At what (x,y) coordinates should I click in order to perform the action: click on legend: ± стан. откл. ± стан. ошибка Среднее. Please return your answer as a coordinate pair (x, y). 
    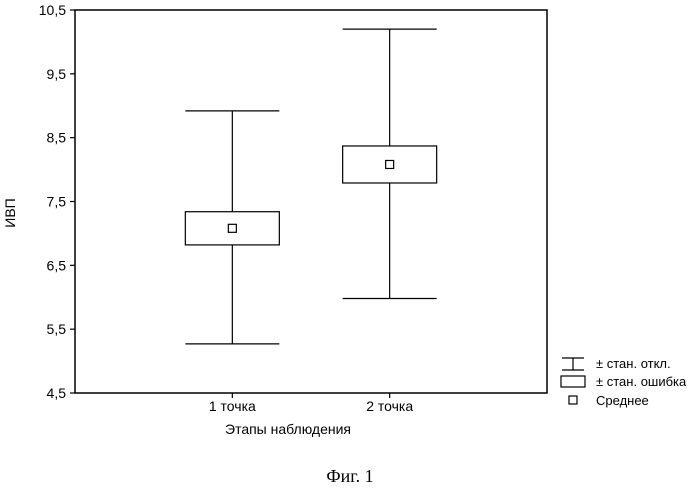
    Looking at the image, I should click on (624, 382).